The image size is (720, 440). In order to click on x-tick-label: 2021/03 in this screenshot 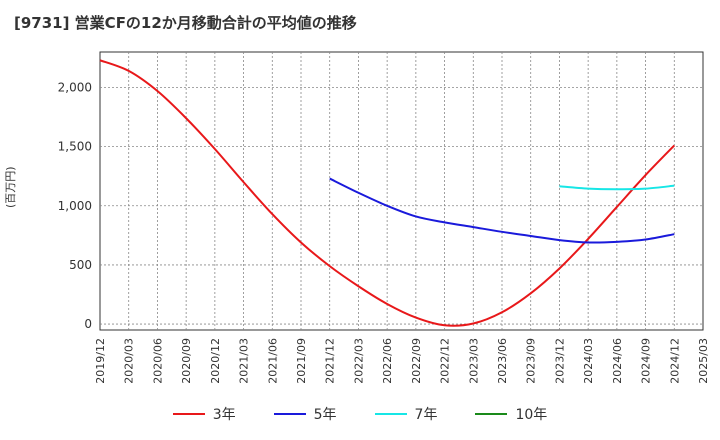, I will do `click(244, 361)`.